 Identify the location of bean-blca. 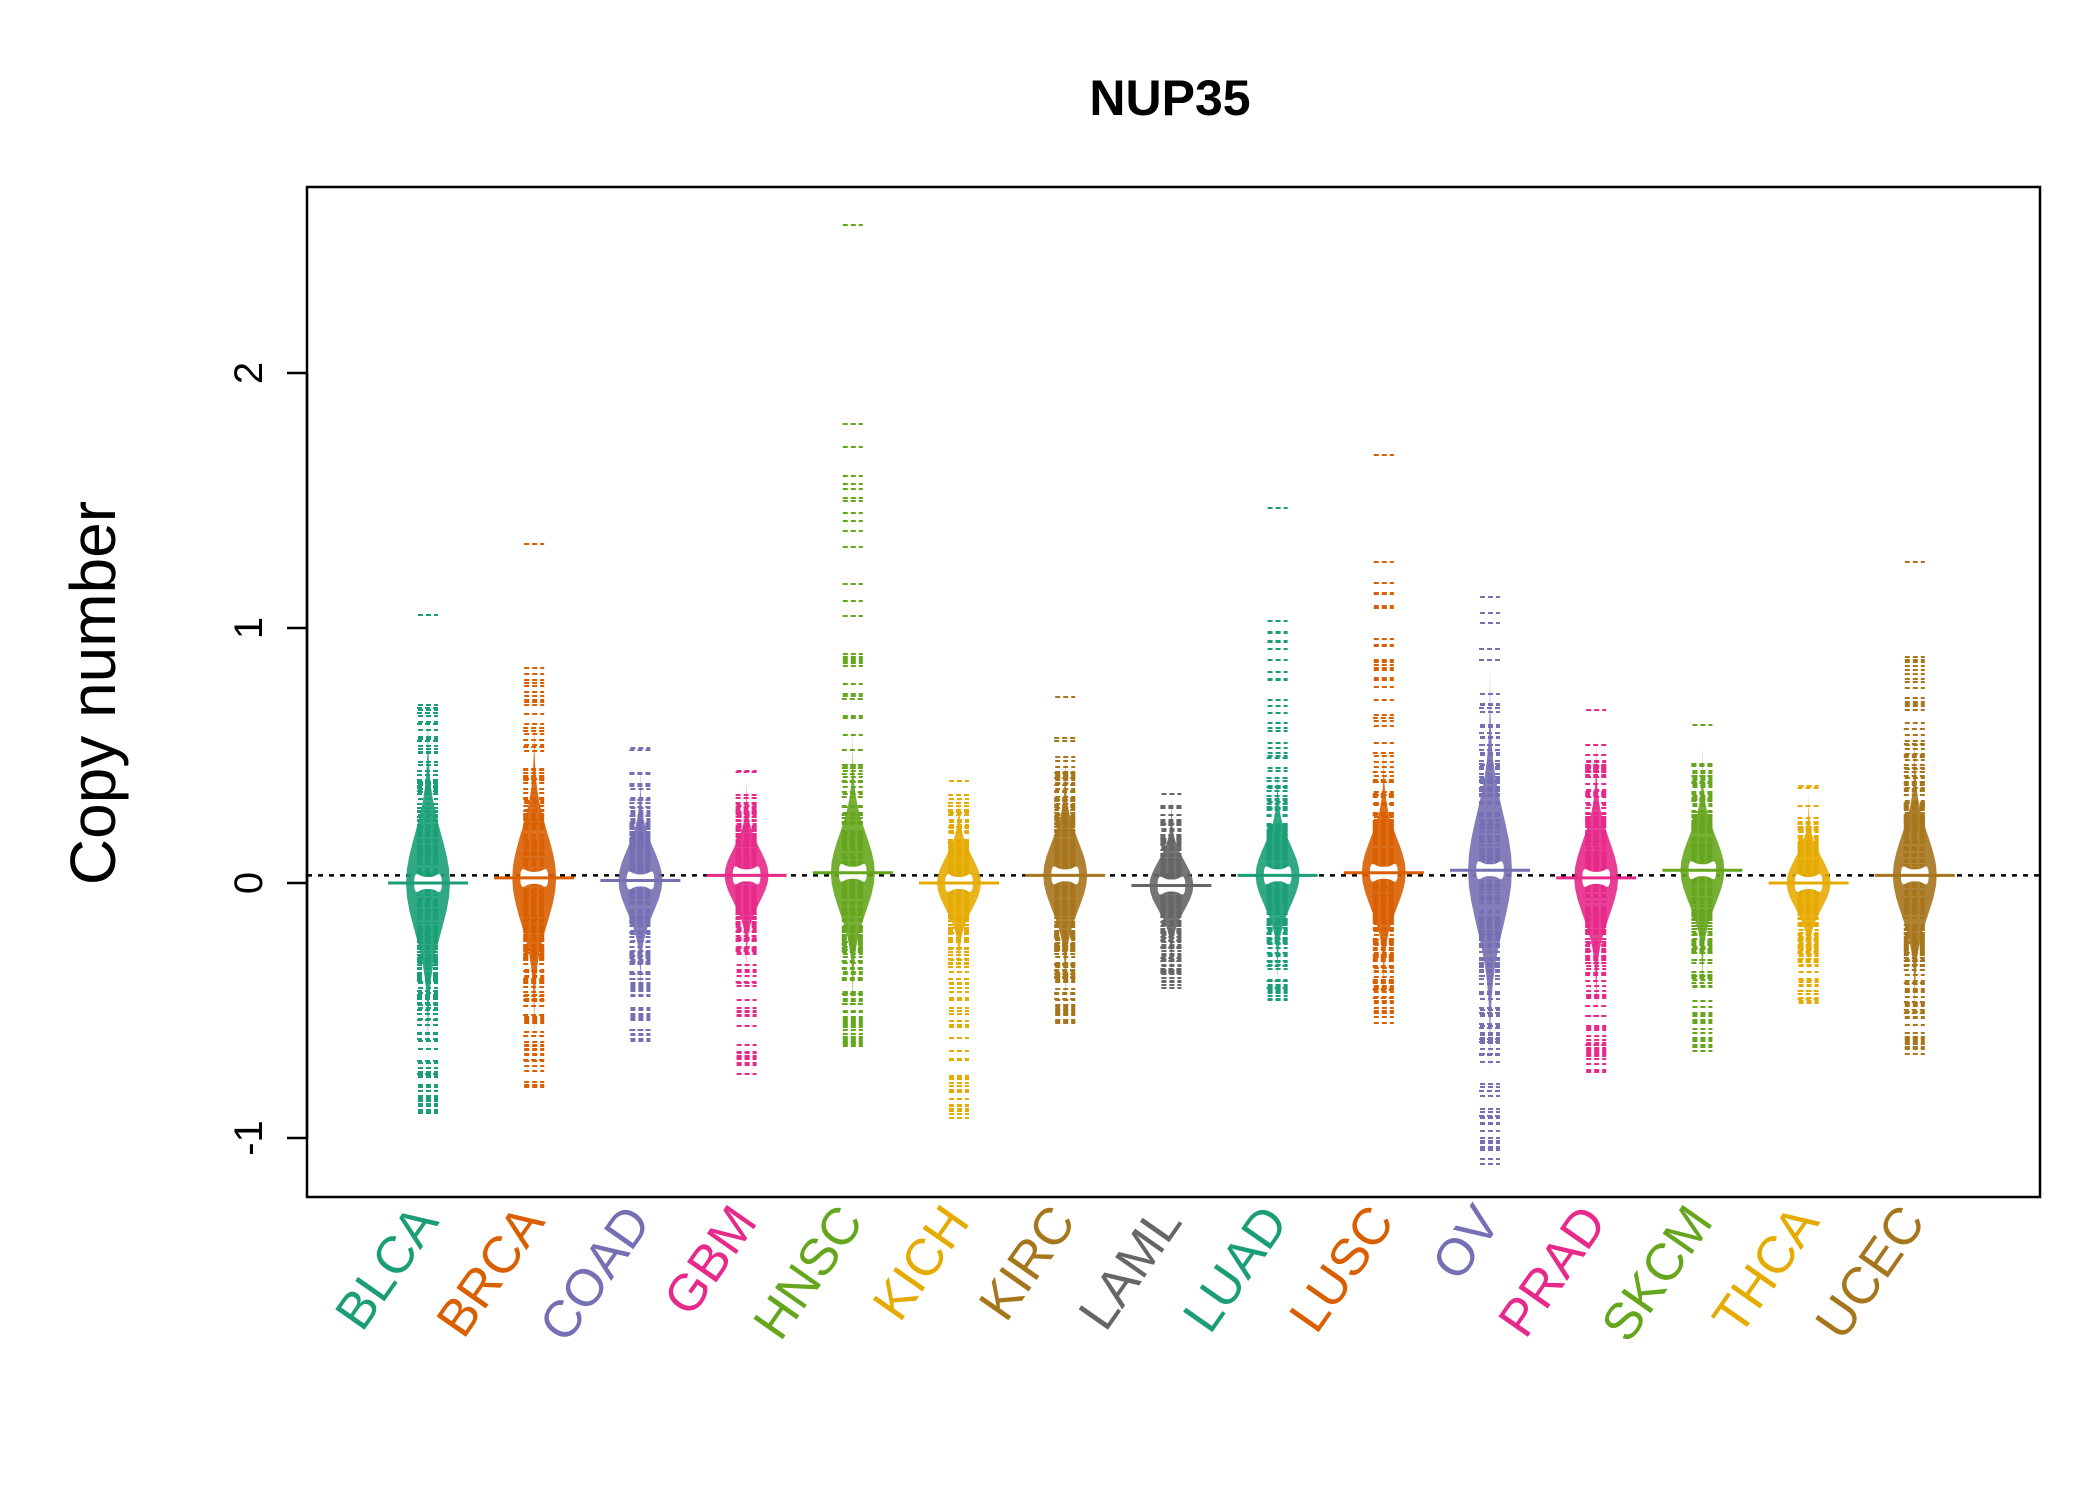
(428, 883).